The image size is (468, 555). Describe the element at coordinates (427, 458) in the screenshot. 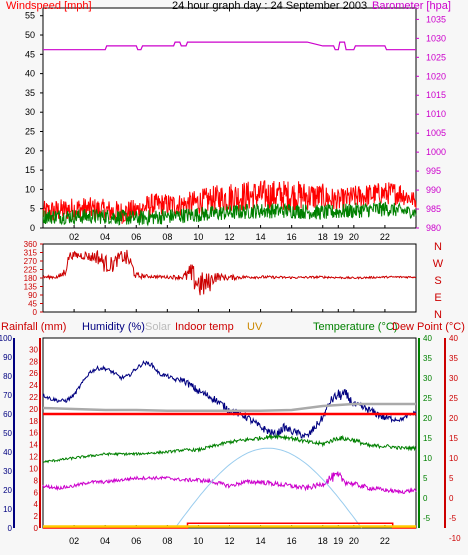

I see `temperature-tick-label: 10` at that location.